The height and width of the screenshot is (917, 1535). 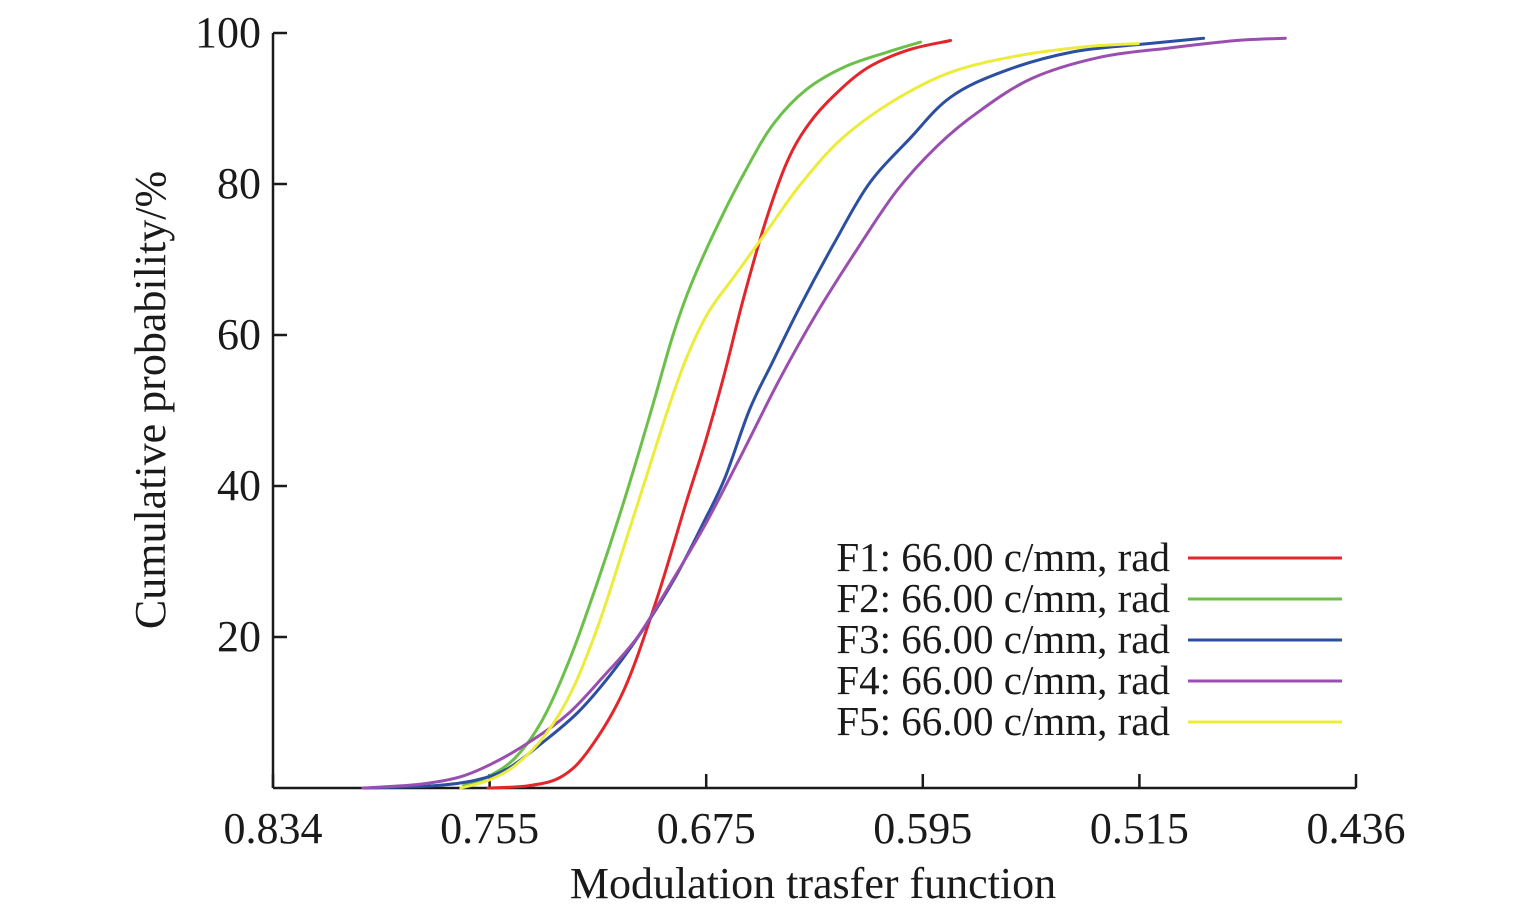 What do you see at coordinates (1003, 680) in the screenshot?
I see `legend-label-f4: F4: 66.00 c/mm, rad` at bounding box center [1003, 680].